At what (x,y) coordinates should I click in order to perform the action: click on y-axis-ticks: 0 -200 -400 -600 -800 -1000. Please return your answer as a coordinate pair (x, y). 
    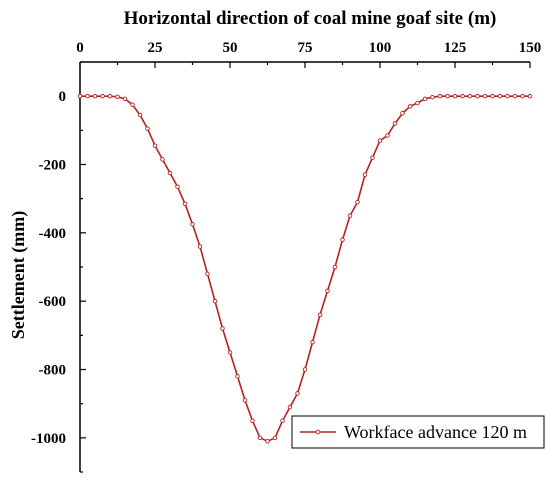
    Looking at the image, I should click on (58, 267).